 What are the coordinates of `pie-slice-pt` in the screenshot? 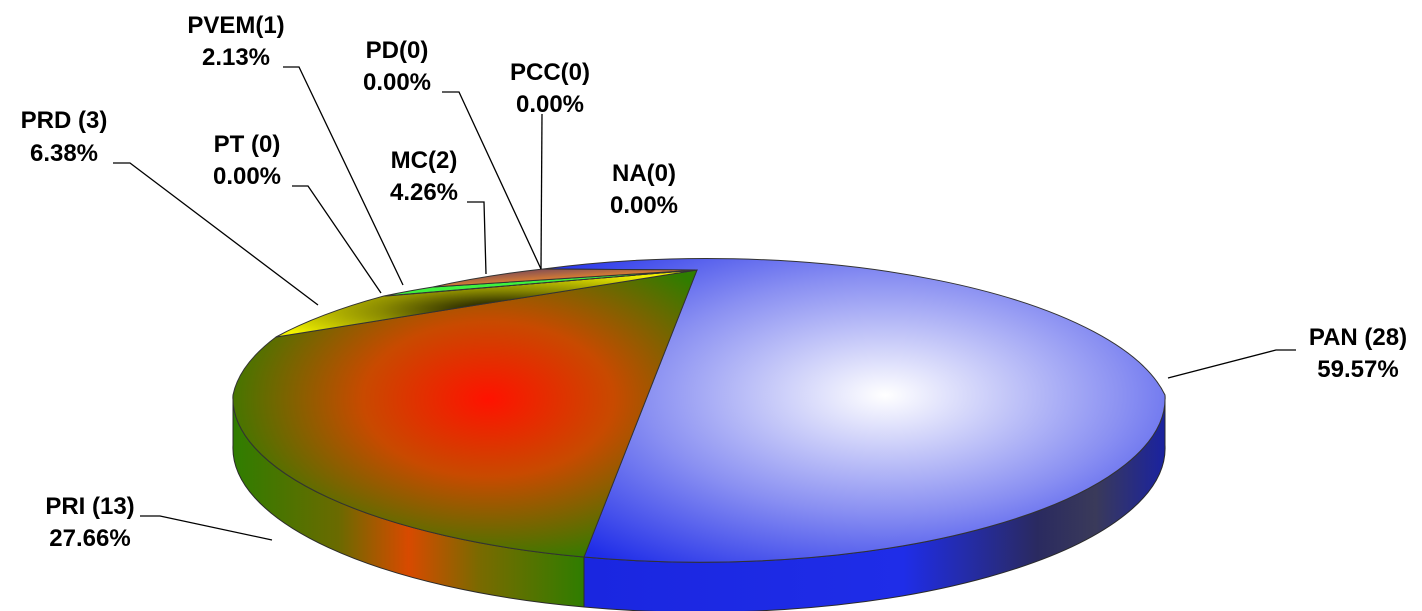 It's located at (540, 283).